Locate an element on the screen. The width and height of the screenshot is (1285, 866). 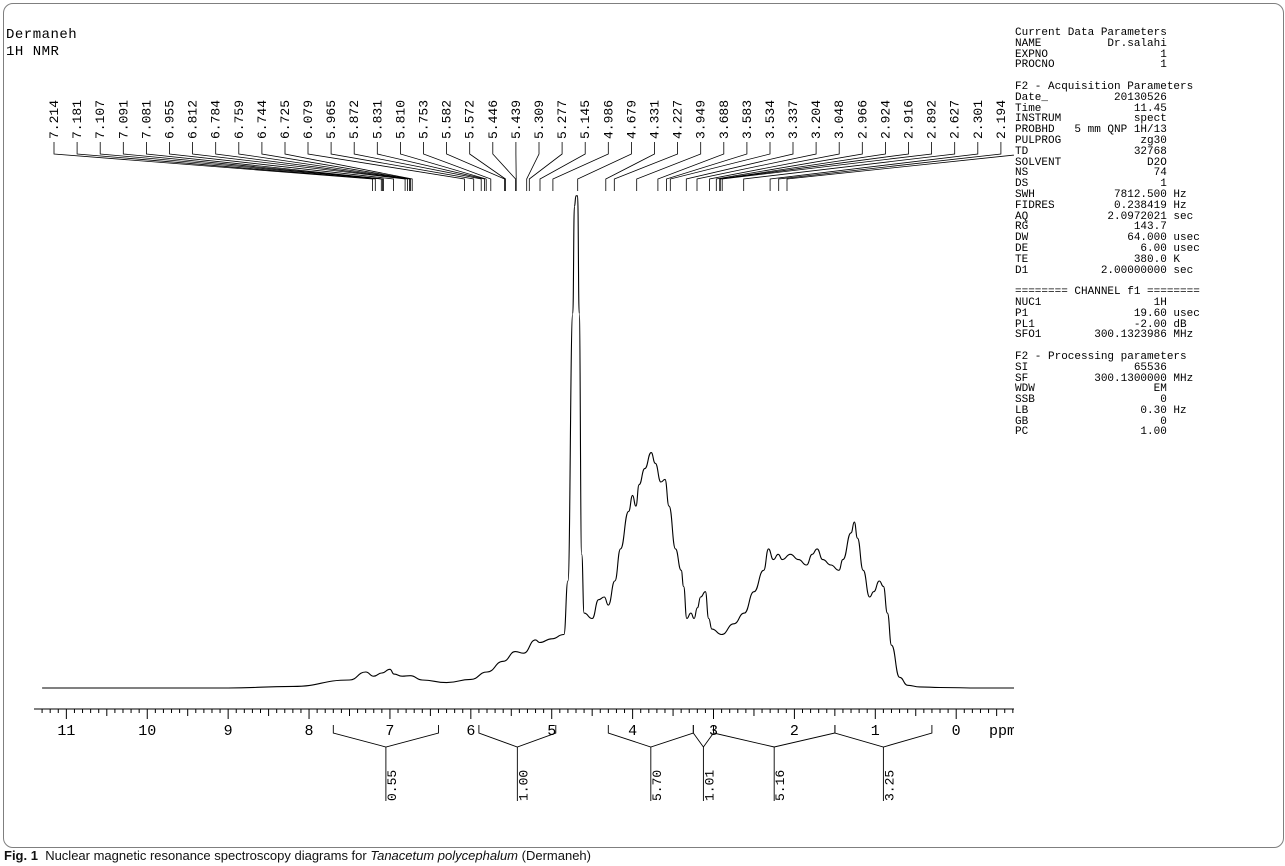
parameter-line: NUC1 1H is located at coordinates (1091, 302).